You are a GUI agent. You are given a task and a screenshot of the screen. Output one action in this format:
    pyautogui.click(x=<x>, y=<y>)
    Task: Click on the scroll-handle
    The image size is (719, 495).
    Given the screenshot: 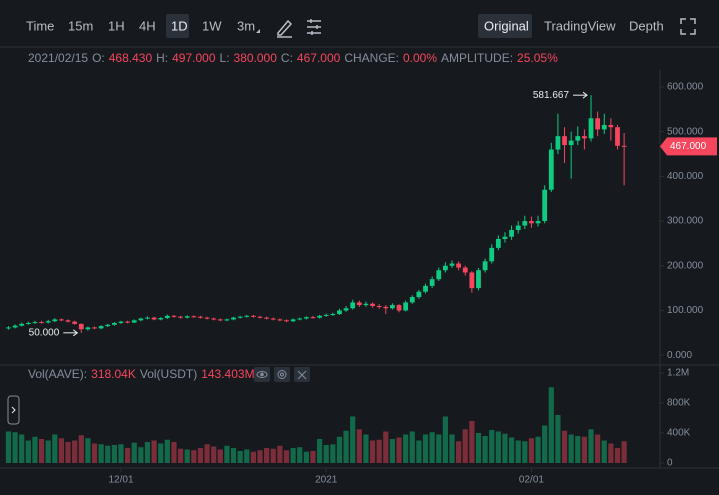 What is the action you would take?
    pyautogui.click(x=13, y=410)
    